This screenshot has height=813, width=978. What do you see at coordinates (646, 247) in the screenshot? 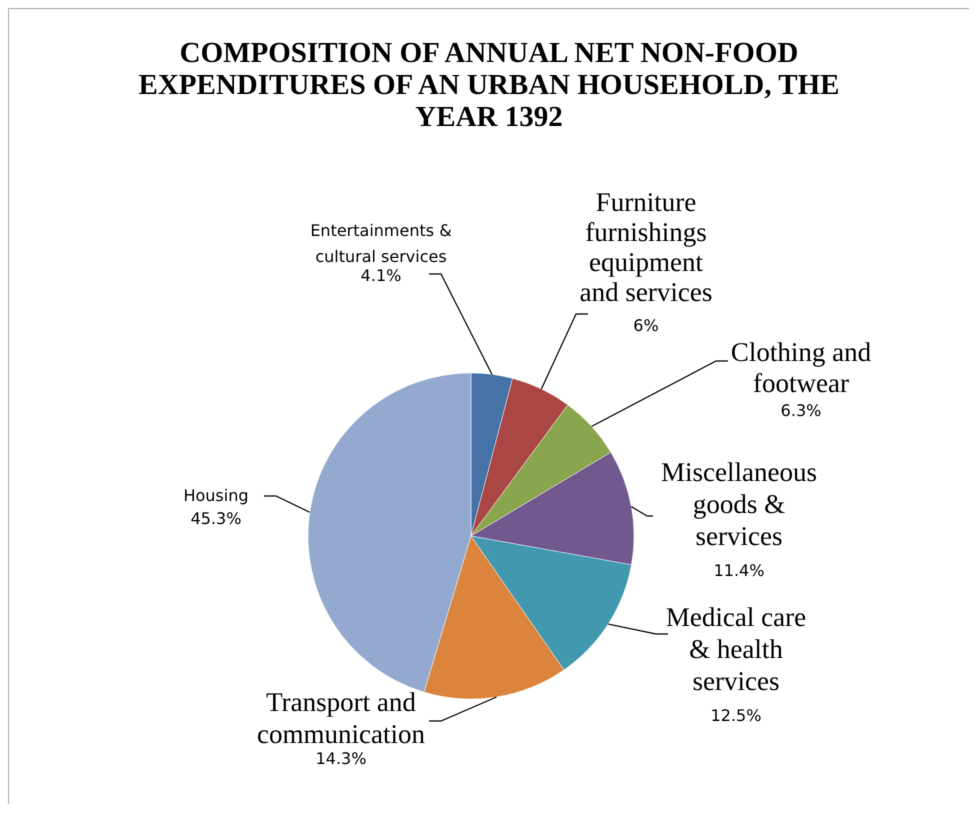
I see `slice-label: Furniture furnishings equipment and services` at bounding box center [646, 247].